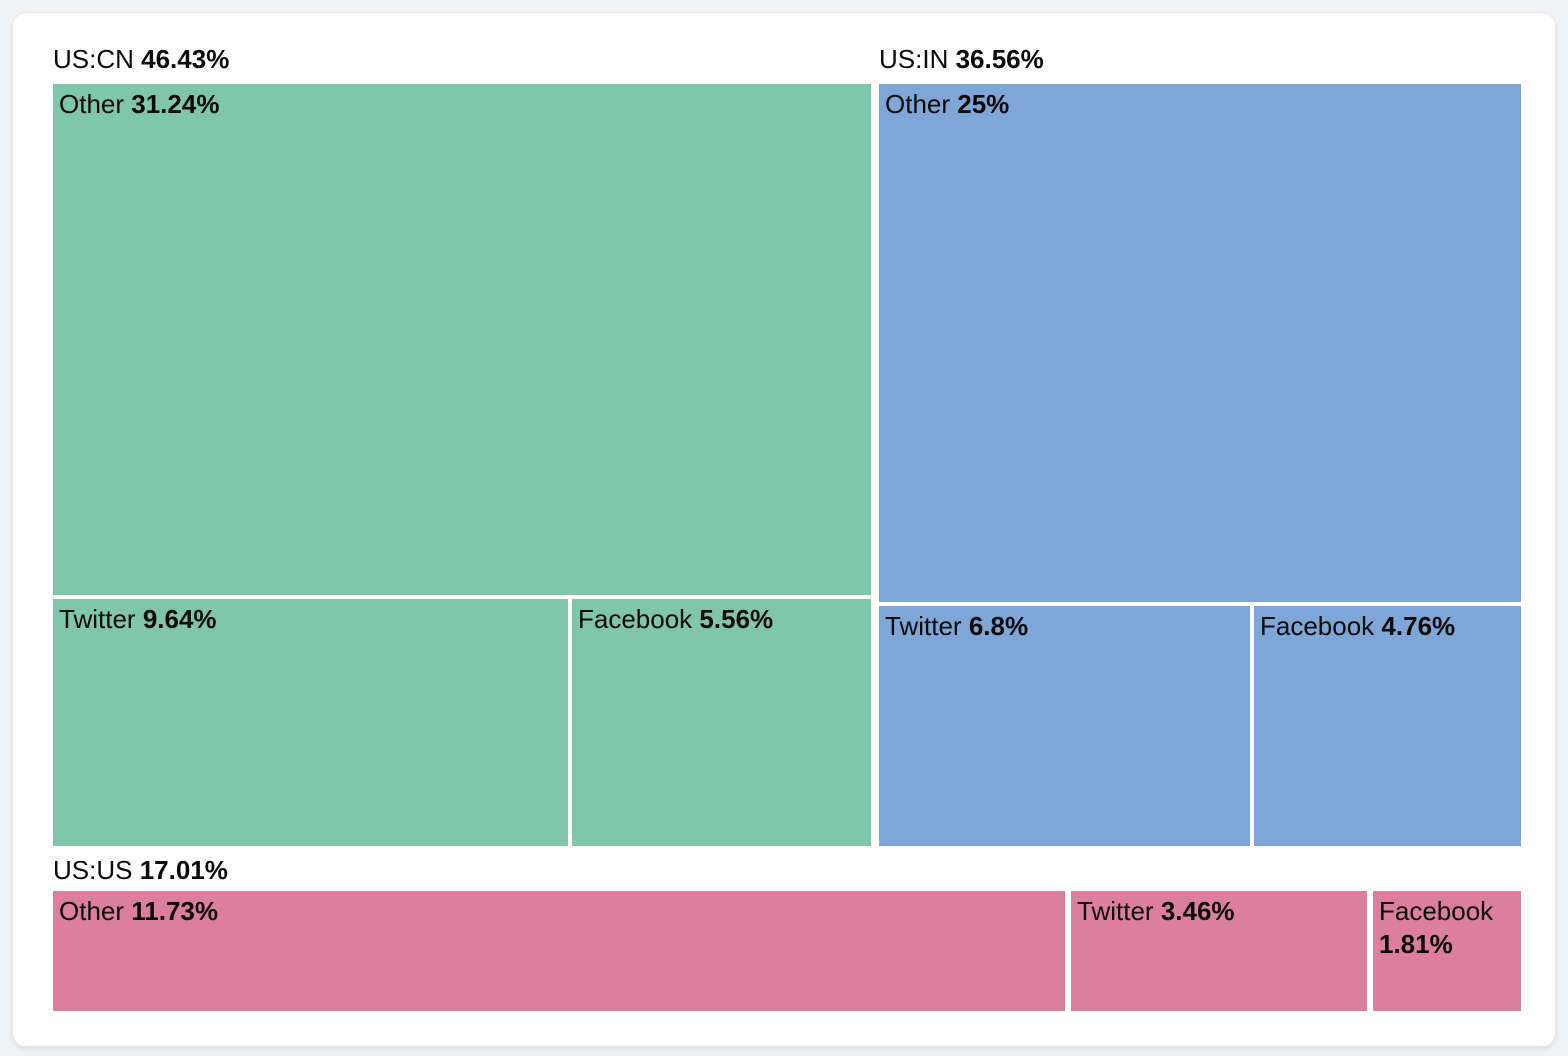 The width and height of the screenshot is (1568, 1056). I want to click on group-label: US:IN, so click(914, 59).